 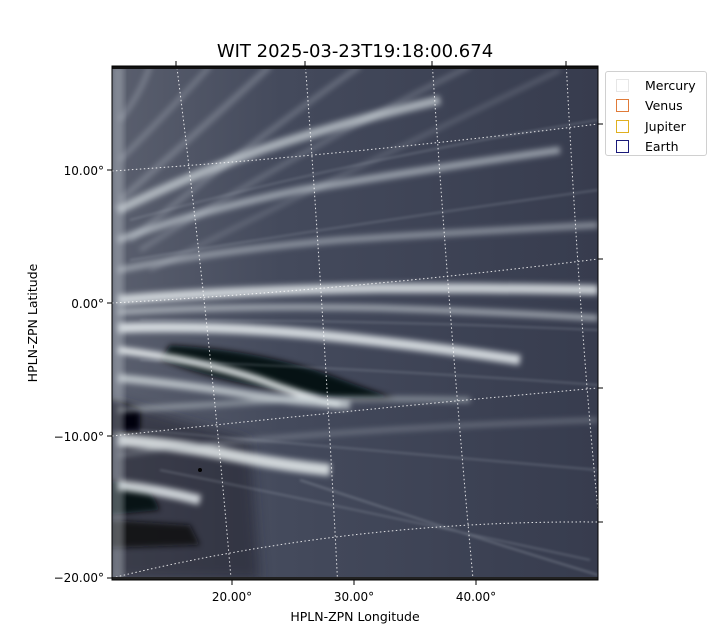 I want to click on legend-item-jupiter: Jupiter, so click(x=661, y=126).